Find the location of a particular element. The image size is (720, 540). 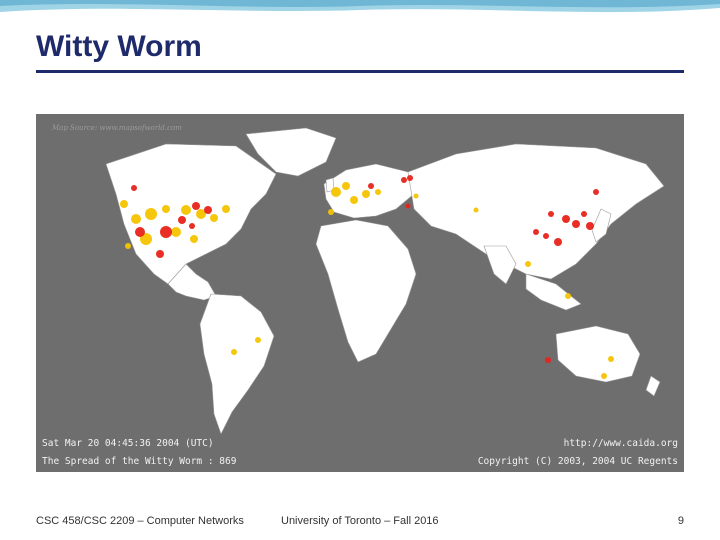

footer-university: University of Toronto – Fall 2016 is located at coordinates (360, 521).